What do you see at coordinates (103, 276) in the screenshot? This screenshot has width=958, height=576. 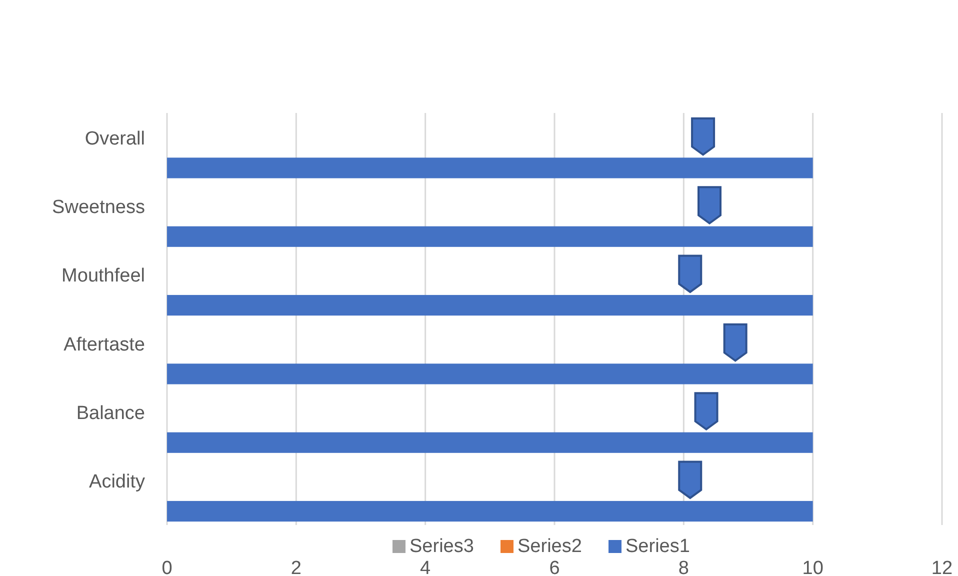 I see `y-tick-label: Mouthfeel` at bounding box center [103, 276].